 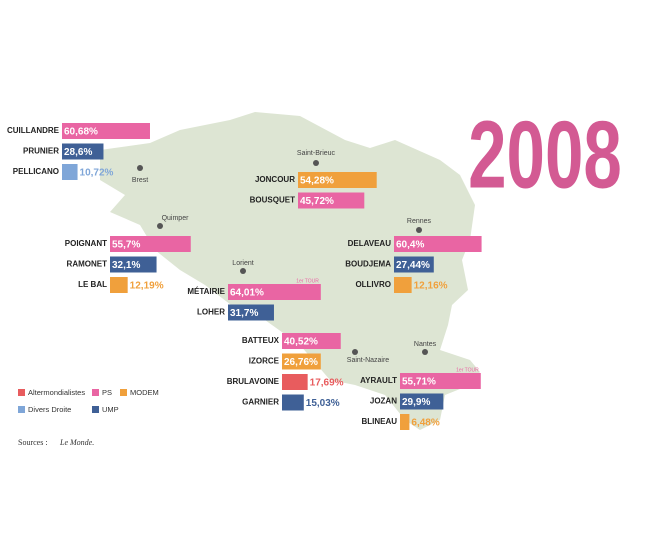 I want to click on vote-label: 12,19%, so click(x=147, y=286).